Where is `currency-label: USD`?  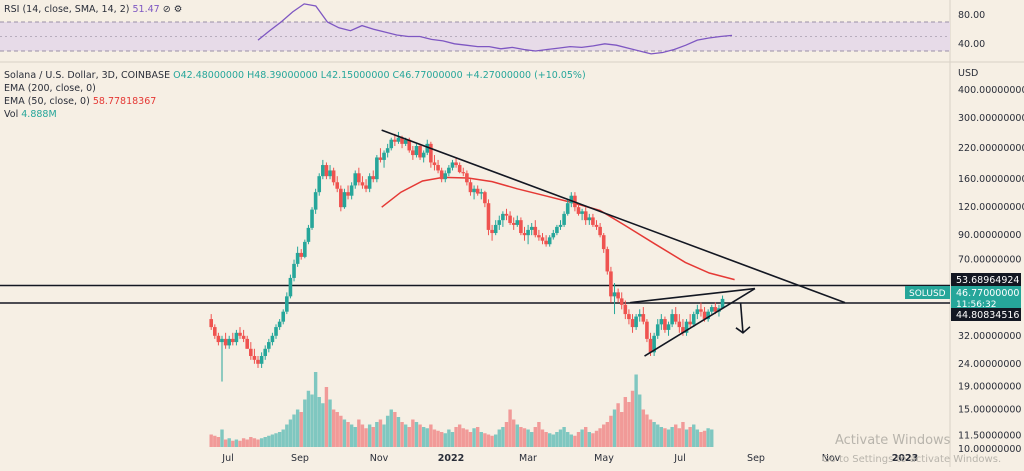
currency-label: USD is located at coordinates (968, 73).